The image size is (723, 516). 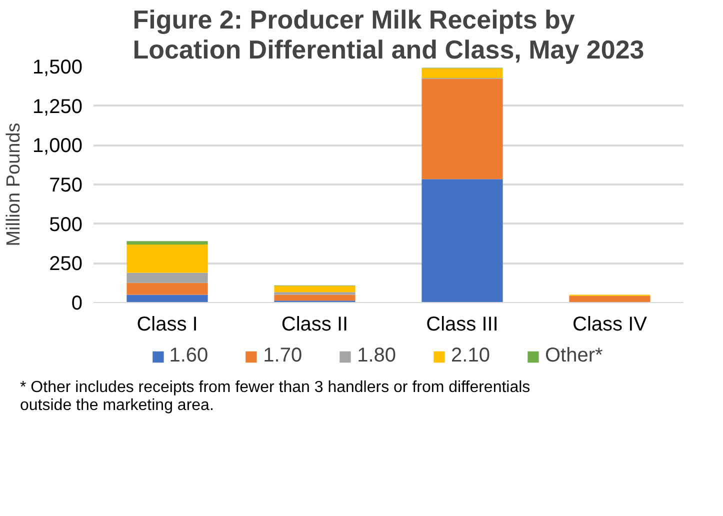 I want to click on y-tick-label: 1,250, so click(x=57, y=107).